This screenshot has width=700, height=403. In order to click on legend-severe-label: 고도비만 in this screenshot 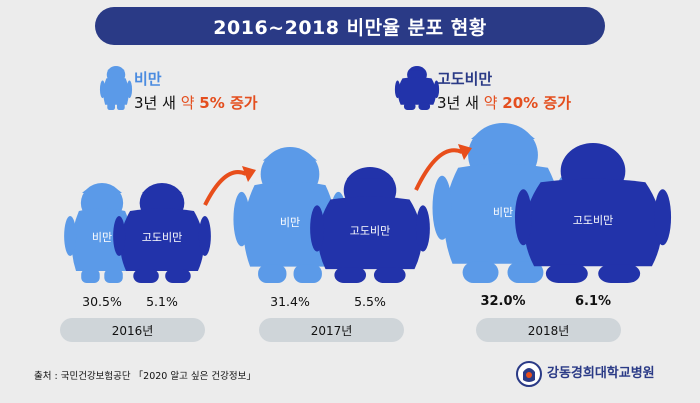, I will do `click(465, 79)`.